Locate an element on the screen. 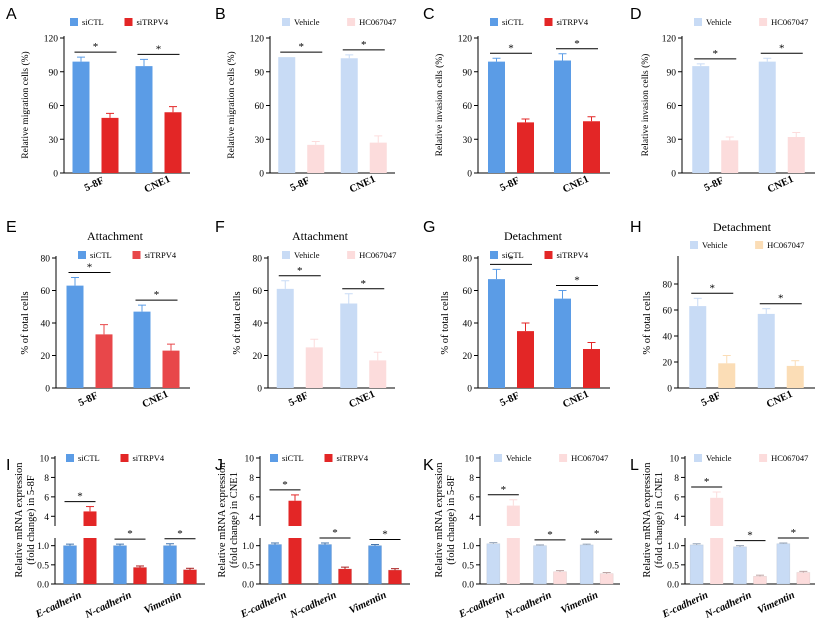  y-tick-label: 6 is located at coordinates (46, 498).